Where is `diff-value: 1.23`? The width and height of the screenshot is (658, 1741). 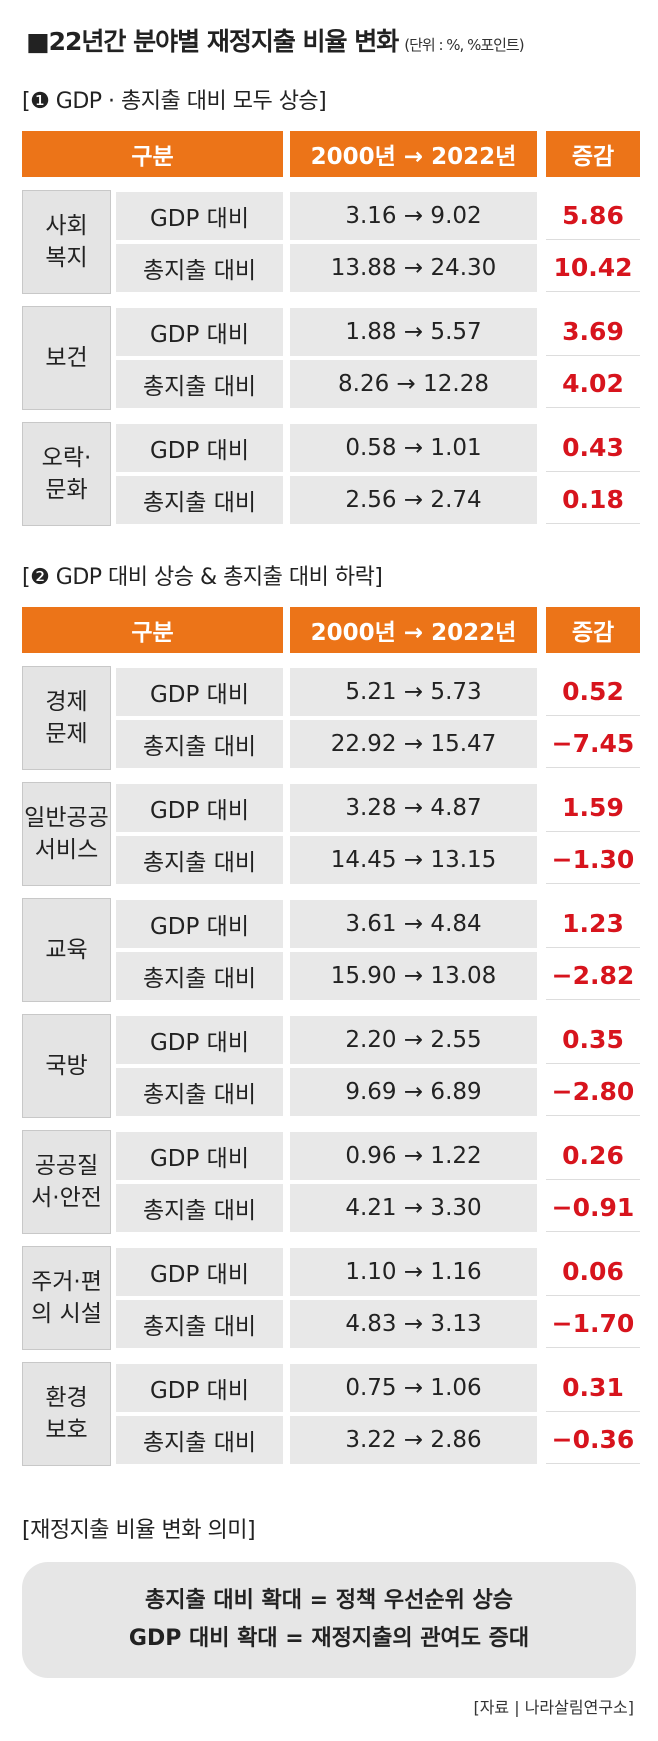 diff-value: 1.23 is located at coordinates (593, 924).